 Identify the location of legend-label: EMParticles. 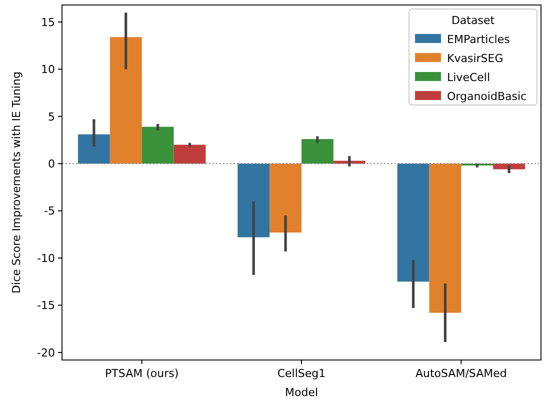
(478, 39).